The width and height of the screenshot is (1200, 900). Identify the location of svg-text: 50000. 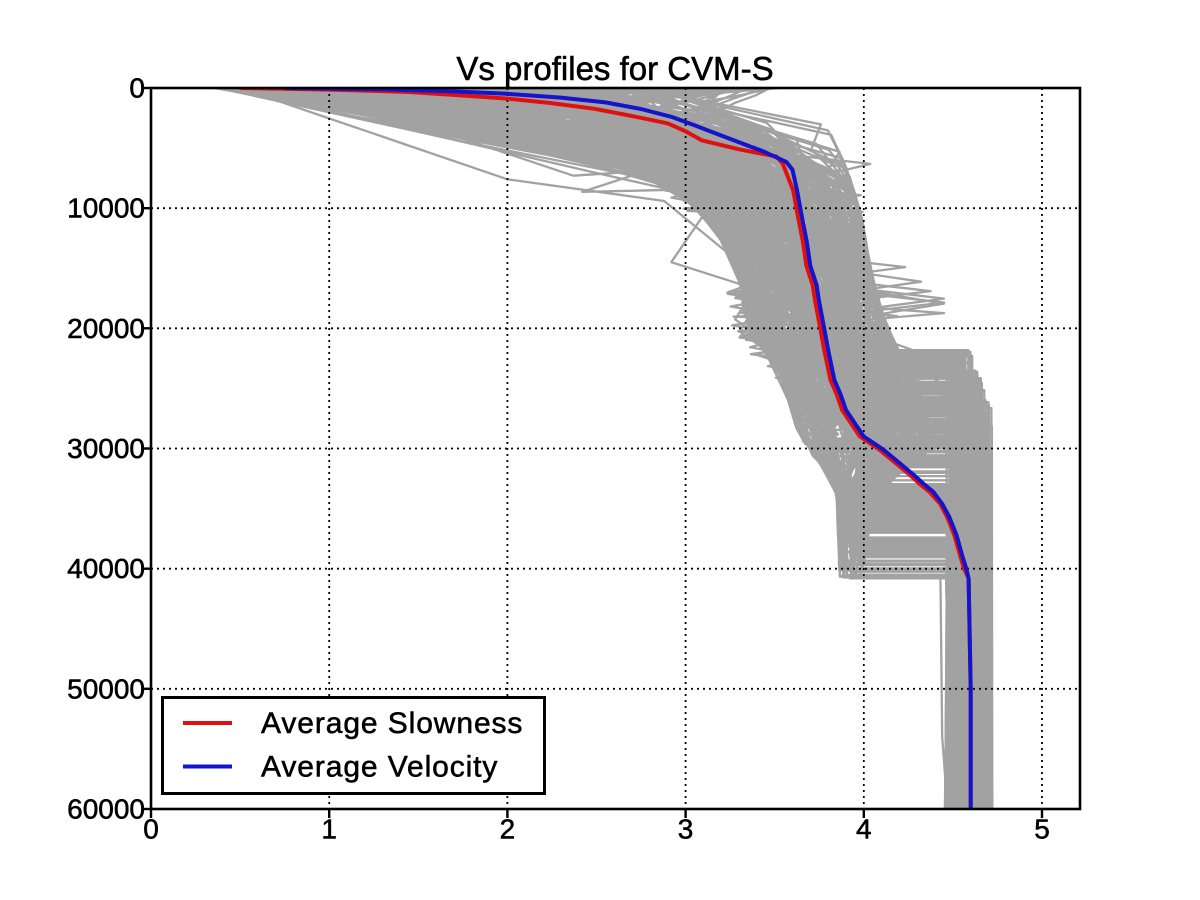
(106, 688).